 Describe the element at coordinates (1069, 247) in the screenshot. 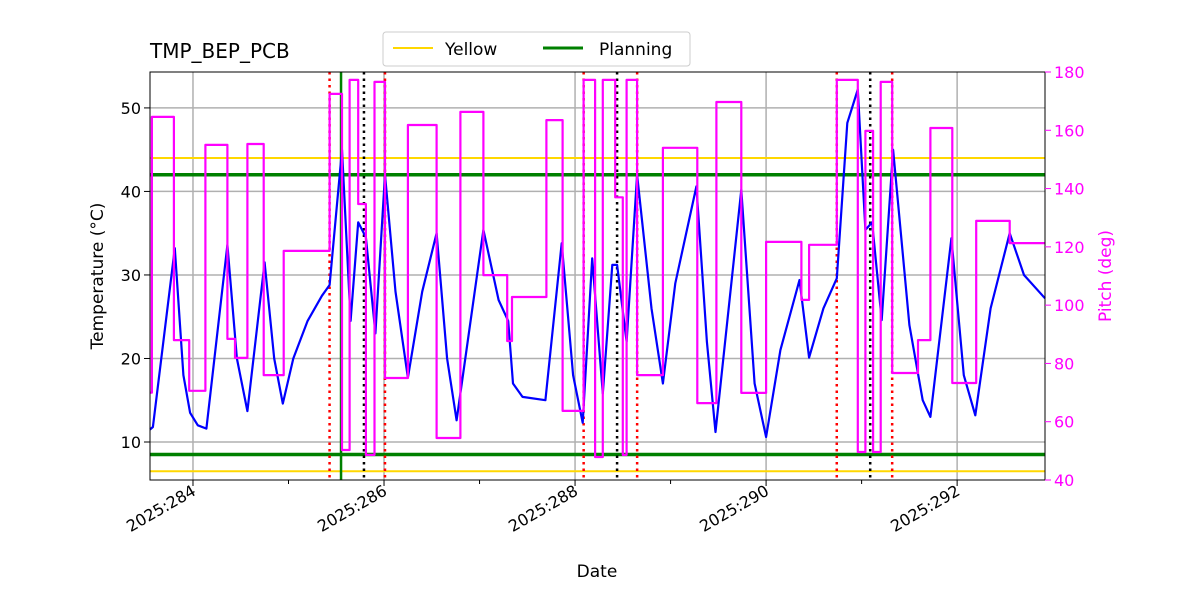

I see `y2-tick-label: 120` at that location.